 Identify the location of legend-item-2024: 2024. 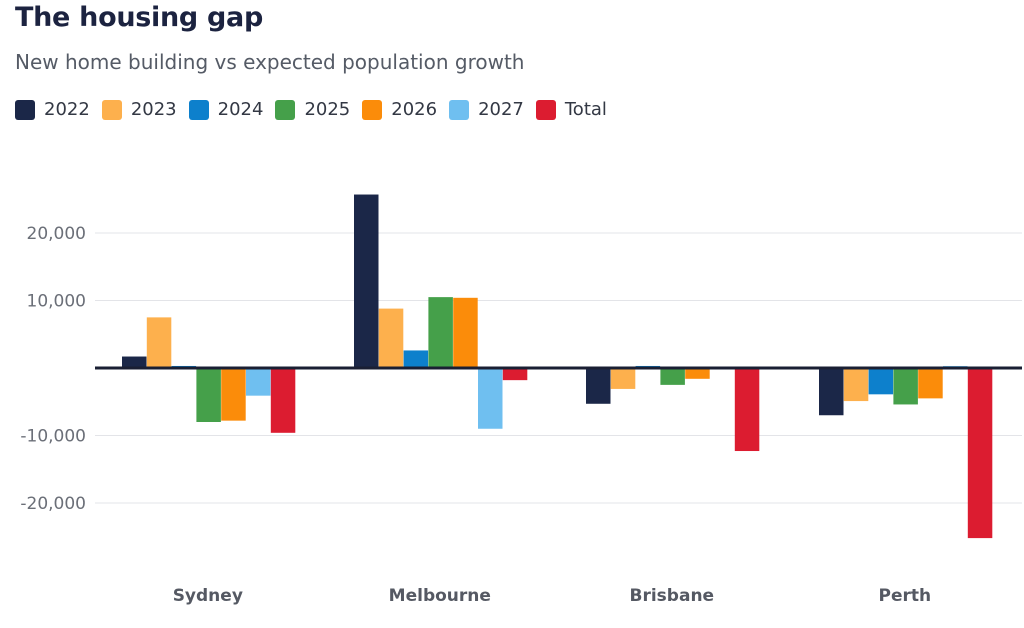
(226, 109).